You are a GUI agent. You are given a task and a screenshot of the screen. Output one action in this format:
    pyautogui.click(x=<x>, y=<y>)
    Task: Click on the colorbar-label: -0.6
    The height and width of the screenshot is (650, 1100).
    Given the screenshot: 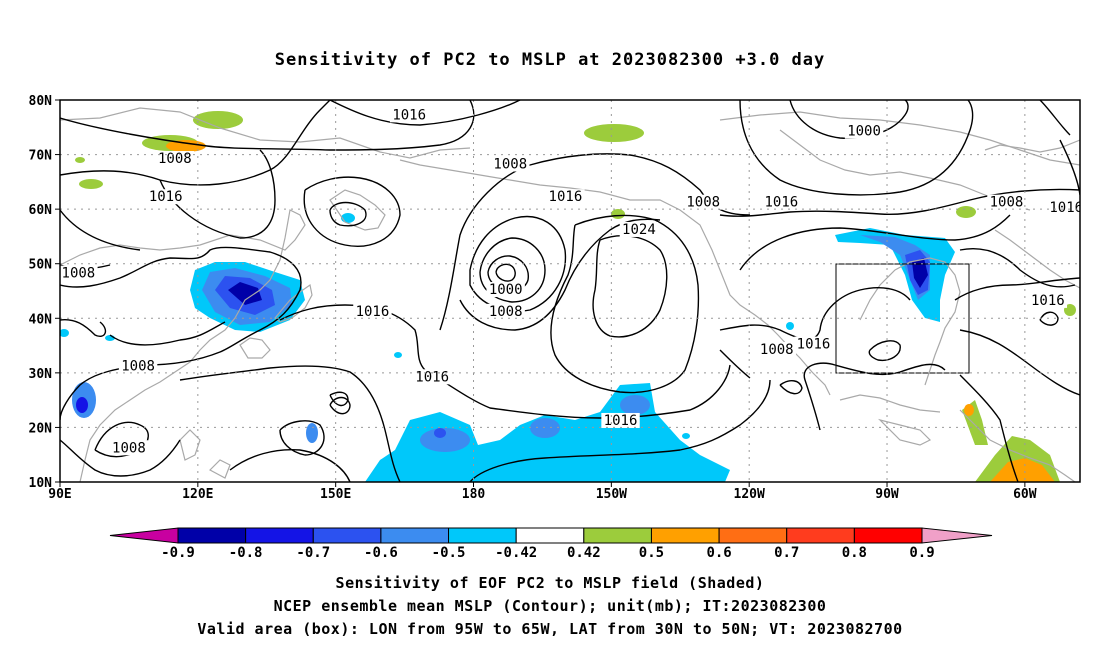 What is the action you would take?
    pyautogui.click(x=381, y=553)
    